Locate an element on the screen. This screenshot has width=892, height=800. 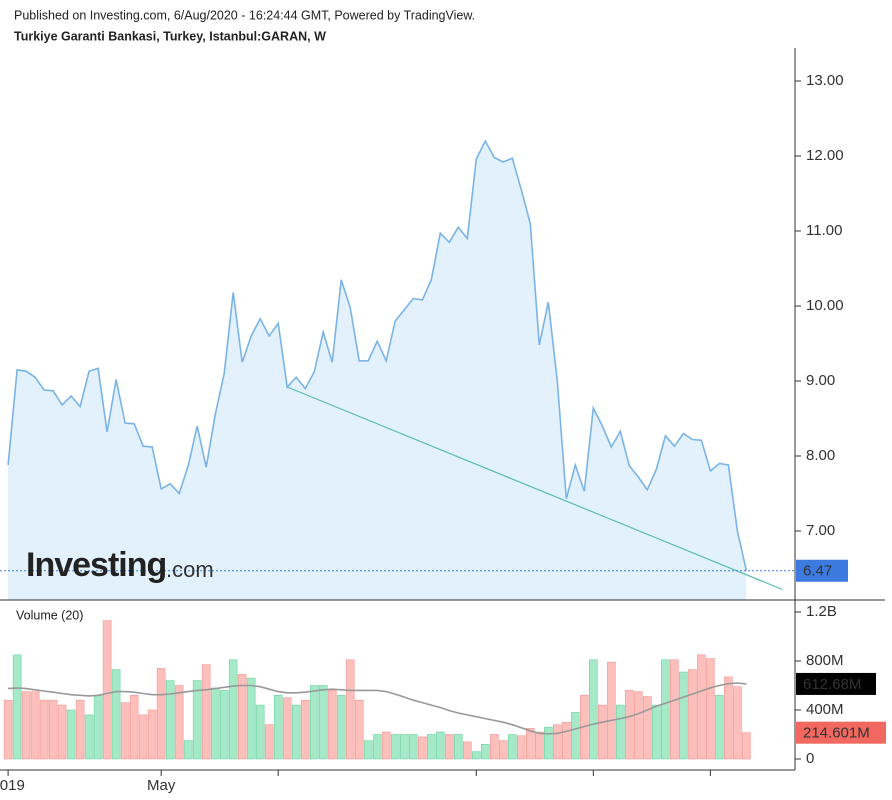
y-tick-label: 11.00 is located at coordinates (824, 230).